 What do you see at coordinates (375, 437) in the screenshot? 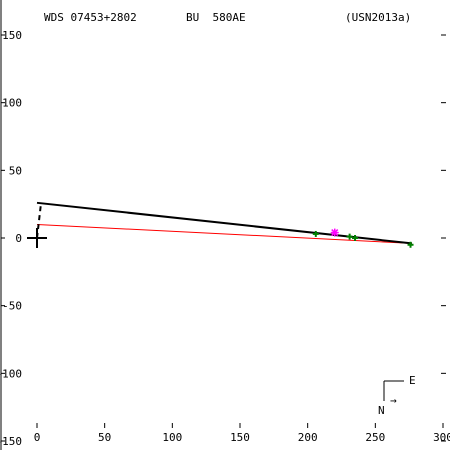
I see `x-tick-label: 250` at bounding box center [375, 437].